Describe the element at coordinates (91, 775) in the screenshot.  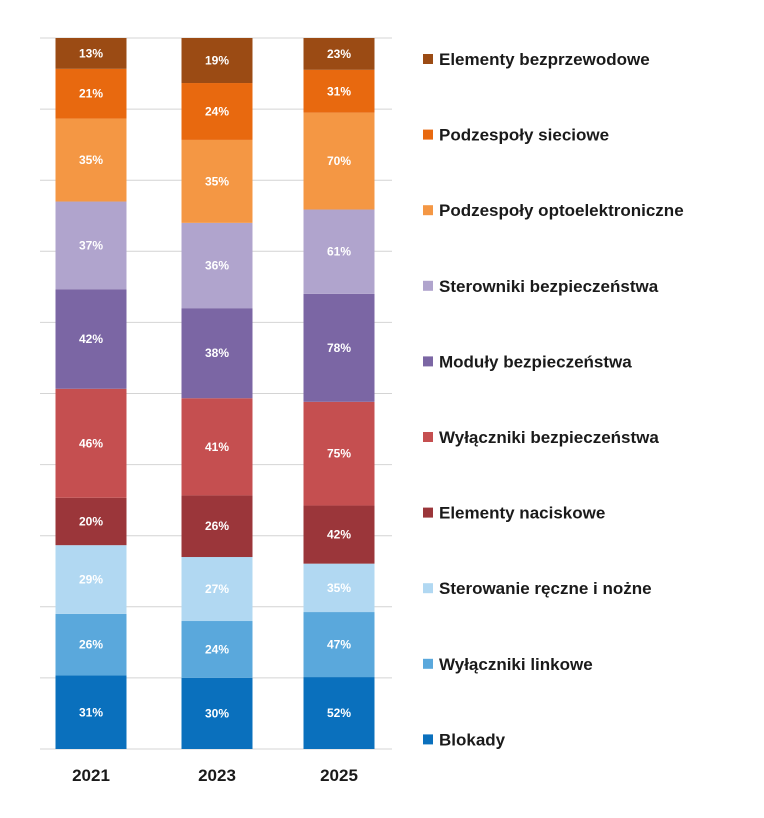
I see `x-tick-label: 2021` at that location.